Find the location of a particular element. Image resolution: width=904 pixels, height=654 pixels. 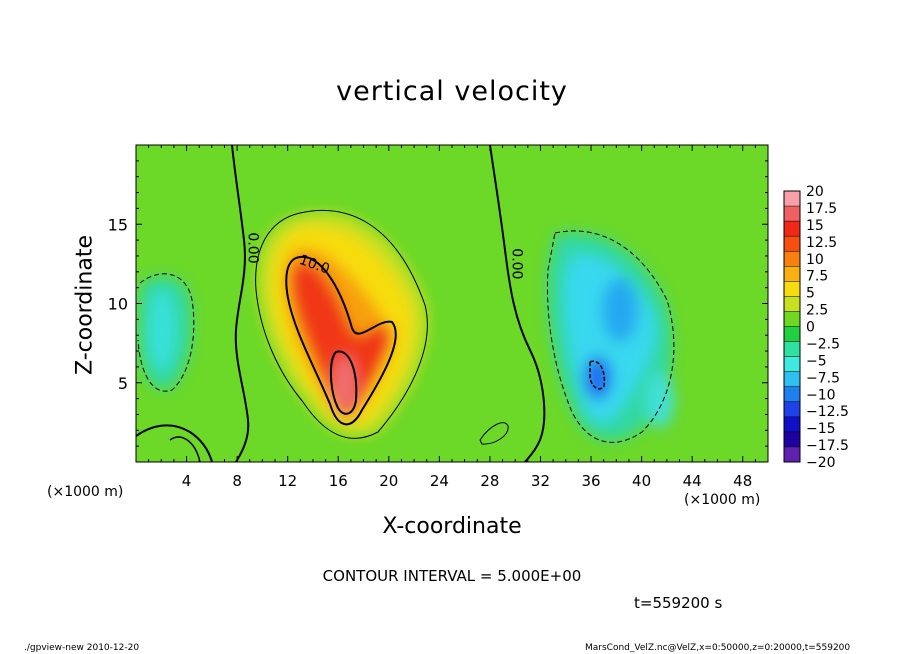

colorbar-label: 0 is located at coordinates (810, 328).